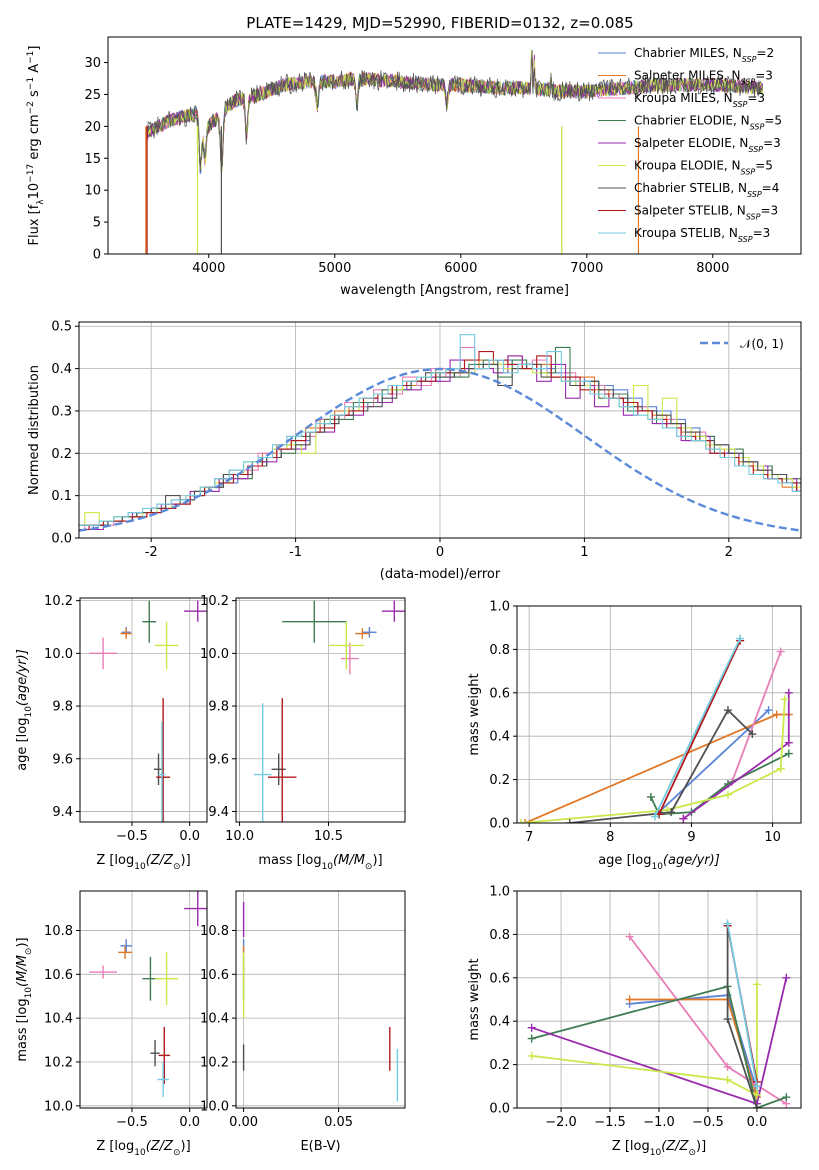 This screenshot has width=819, height=1170. Describe the element at coordinates (22, 744) in the screenshot. I see `y-axis-label-part: age [log` at that location.